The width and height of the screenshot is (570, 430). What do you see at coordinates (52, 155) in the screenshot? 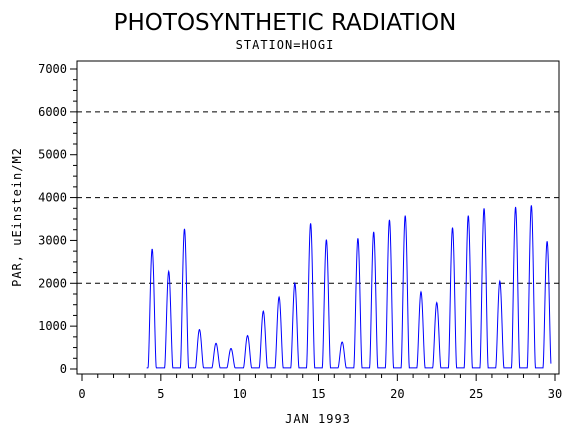
I see `y-tick-label: 5000` at bounding box center [52, 155].